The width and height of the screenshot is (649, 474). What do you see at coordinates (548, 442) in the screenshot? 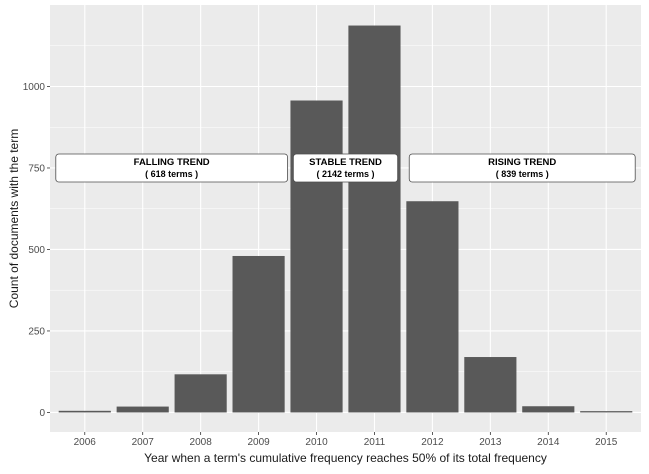
I see `x-tick-label-2014: 2014` at bounding box center [548, 442].